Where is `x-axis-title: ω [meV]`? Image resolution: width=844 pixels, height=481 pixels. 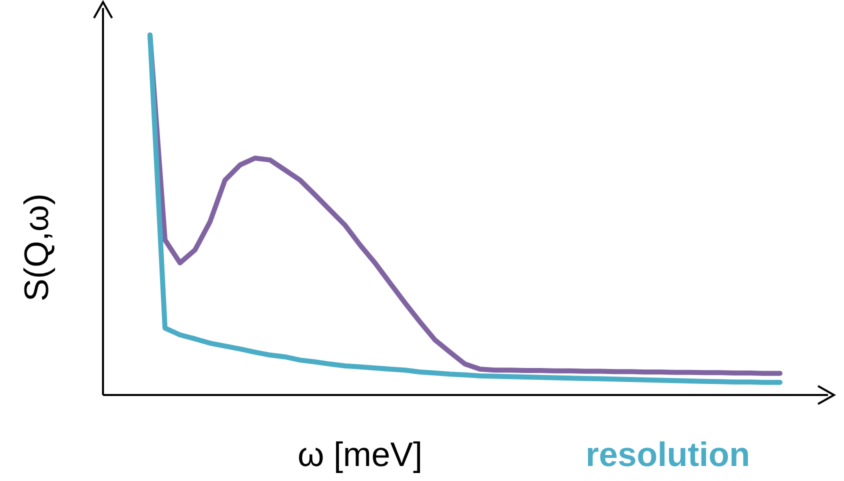 x-axis-title: ω [meV] is located at coordinates (360, 455).